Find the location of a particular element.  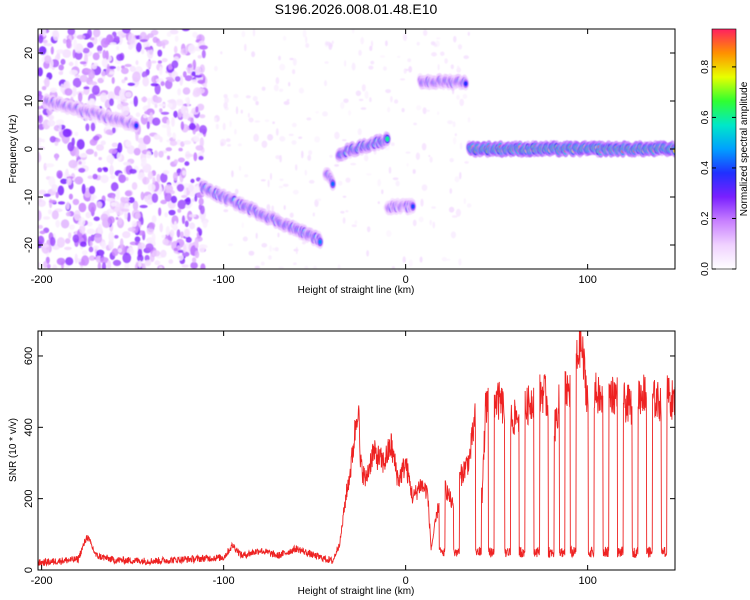

colorbar-tick-label: 0.6 is located at coordinates (705, 117).